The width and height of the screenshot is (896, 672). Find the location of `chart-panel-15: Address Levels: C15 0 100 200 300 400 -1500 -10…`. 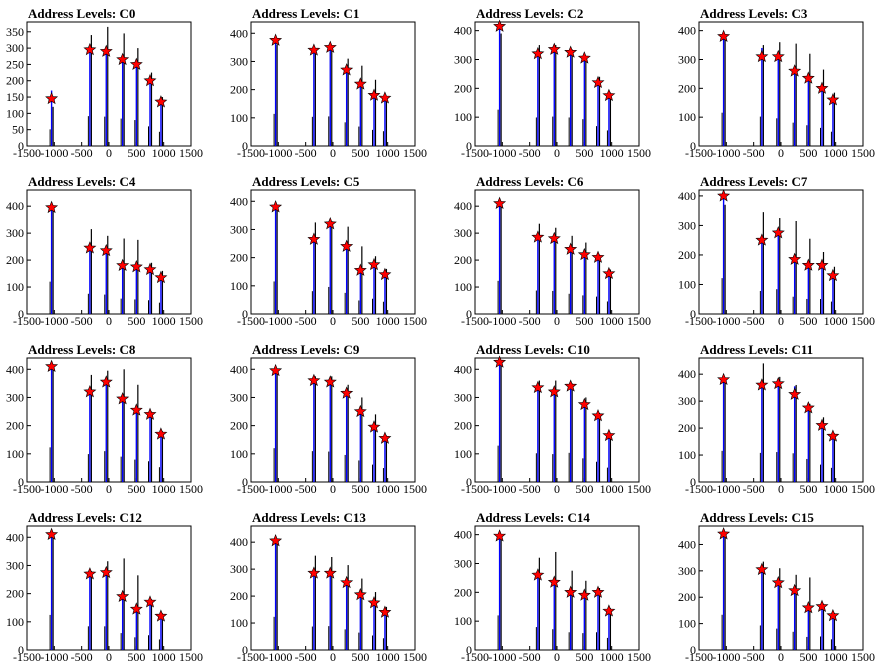

chart-panel-15: Address Levels: C15 0 100 200 300 400 -1500 -10… is located at coordinates (776, 587).